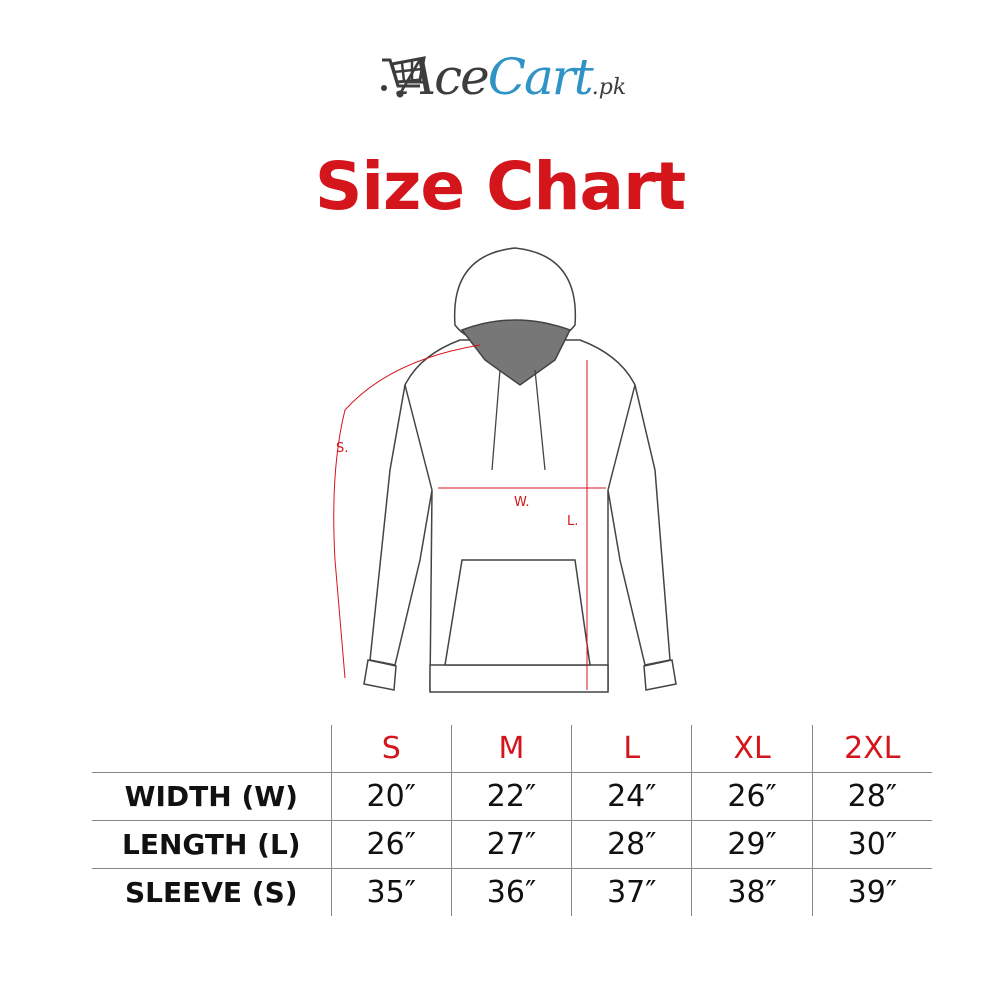 The image size is (1000, 1000). Describe the element at coordinates (445, 77) in the screenshot. I see `logo-ace: Ace` at that location.